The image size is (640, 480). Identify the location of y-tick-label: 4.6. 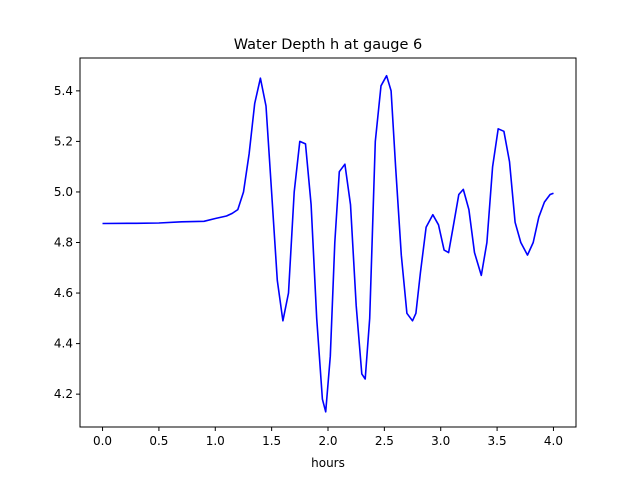
(63, 293).